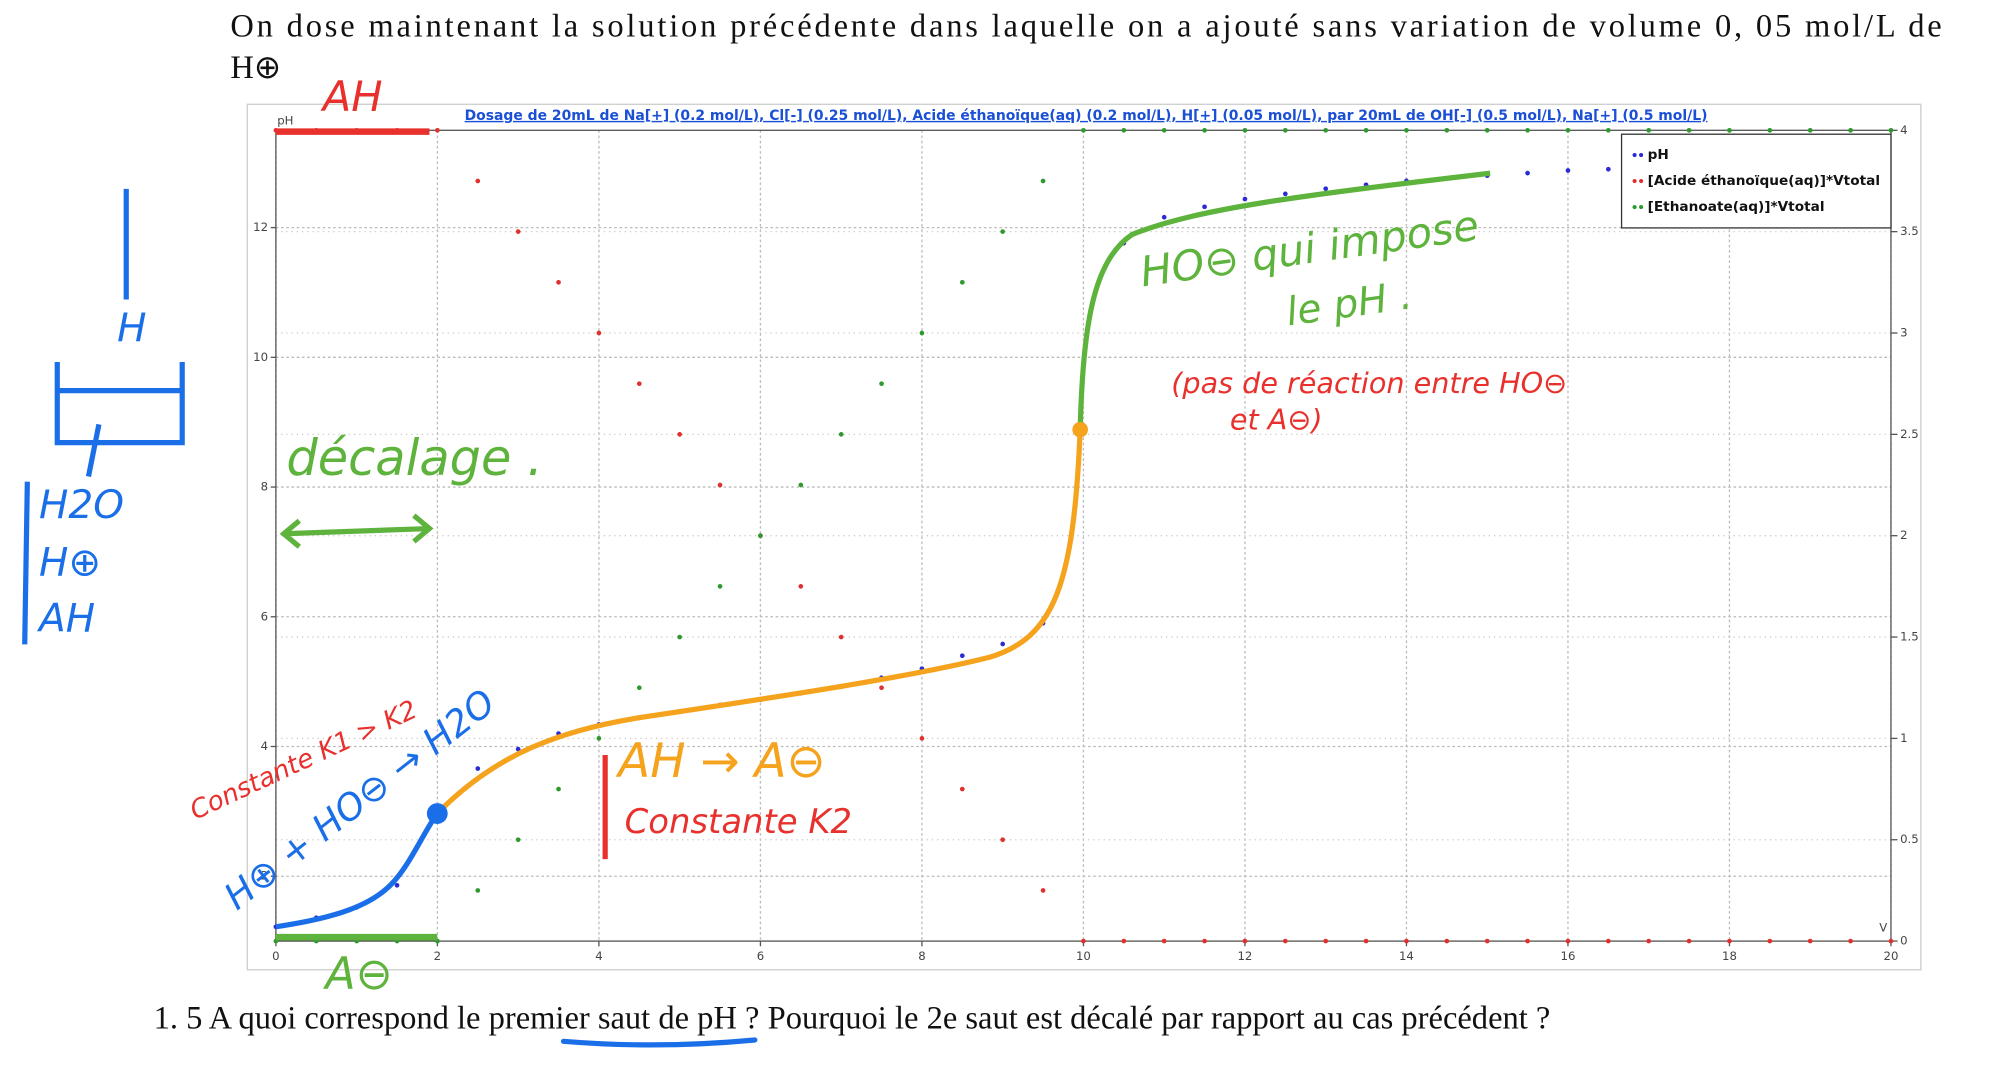 The width and height of the screenshot is (2012, 1074). Describe the element at coordinates (357, 974) in the screenshot. I see `annotation: A⊖` at that location.